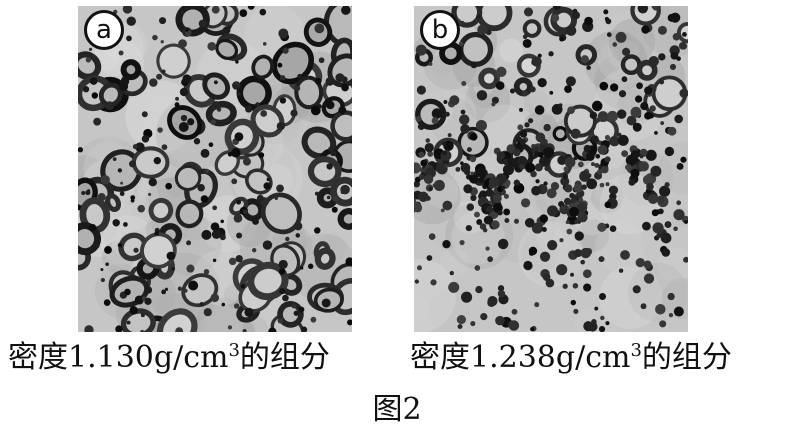 The width and height of the screenshot is (794, 437). I want to click on caption-a-superscript: 3, so click(233, 350).